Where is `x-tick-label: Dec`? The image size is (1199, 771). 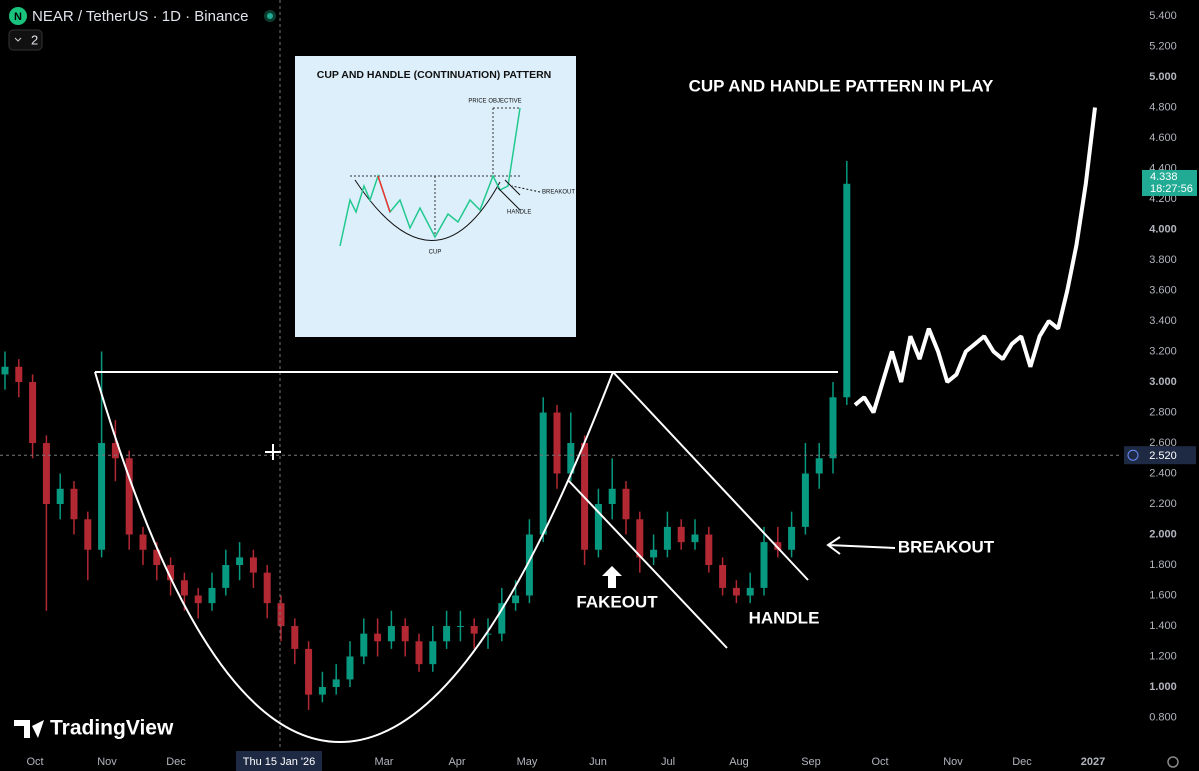
x-tick-label: Dec is located at coordinates (176, 762).